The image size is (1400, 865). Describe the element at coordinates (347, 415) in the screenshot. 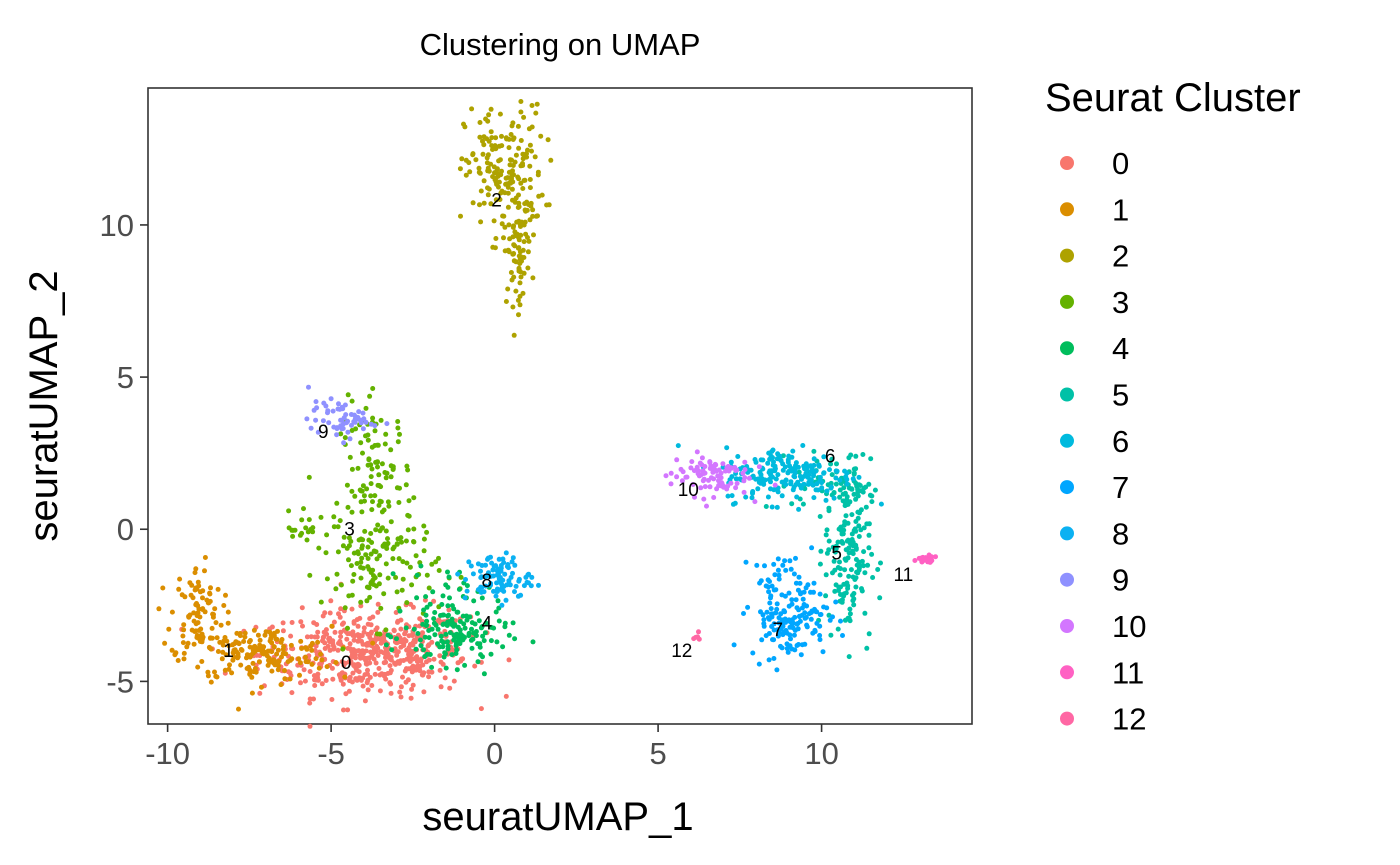

I see `cluster-9-points` at that location.